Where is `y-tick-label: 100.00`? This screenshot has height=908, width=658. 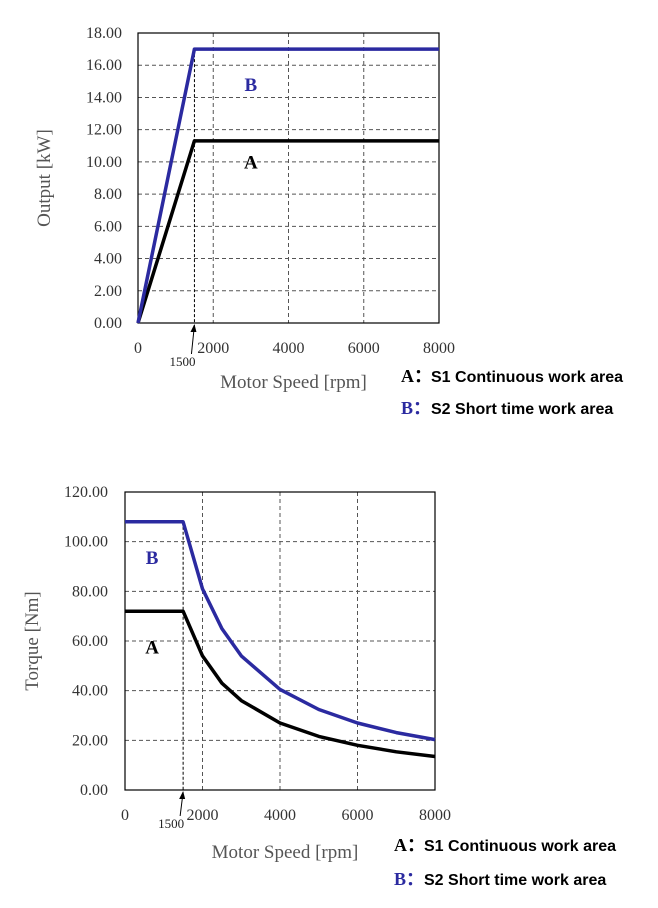 y-tick-label: 100.00 is located at coordinates (86, 542).